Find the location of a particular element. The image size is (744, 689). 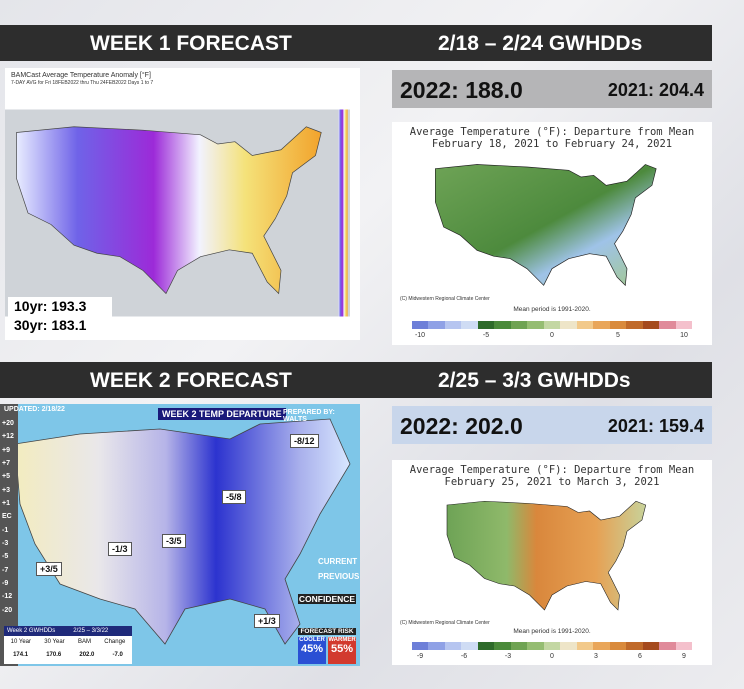

table-value-row: 174.1 170.6 202.0 -7.0 is located at coordinates (68, 655).